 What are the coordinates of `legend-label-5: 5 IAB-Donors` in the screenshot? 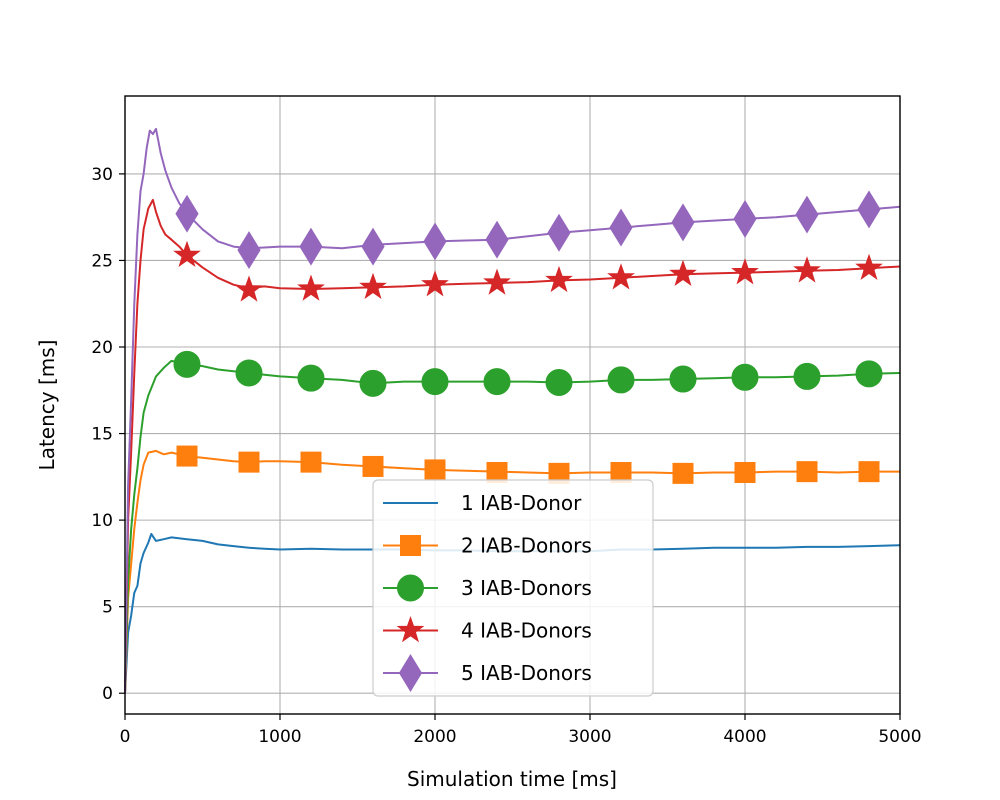 It's located at (526, 673).